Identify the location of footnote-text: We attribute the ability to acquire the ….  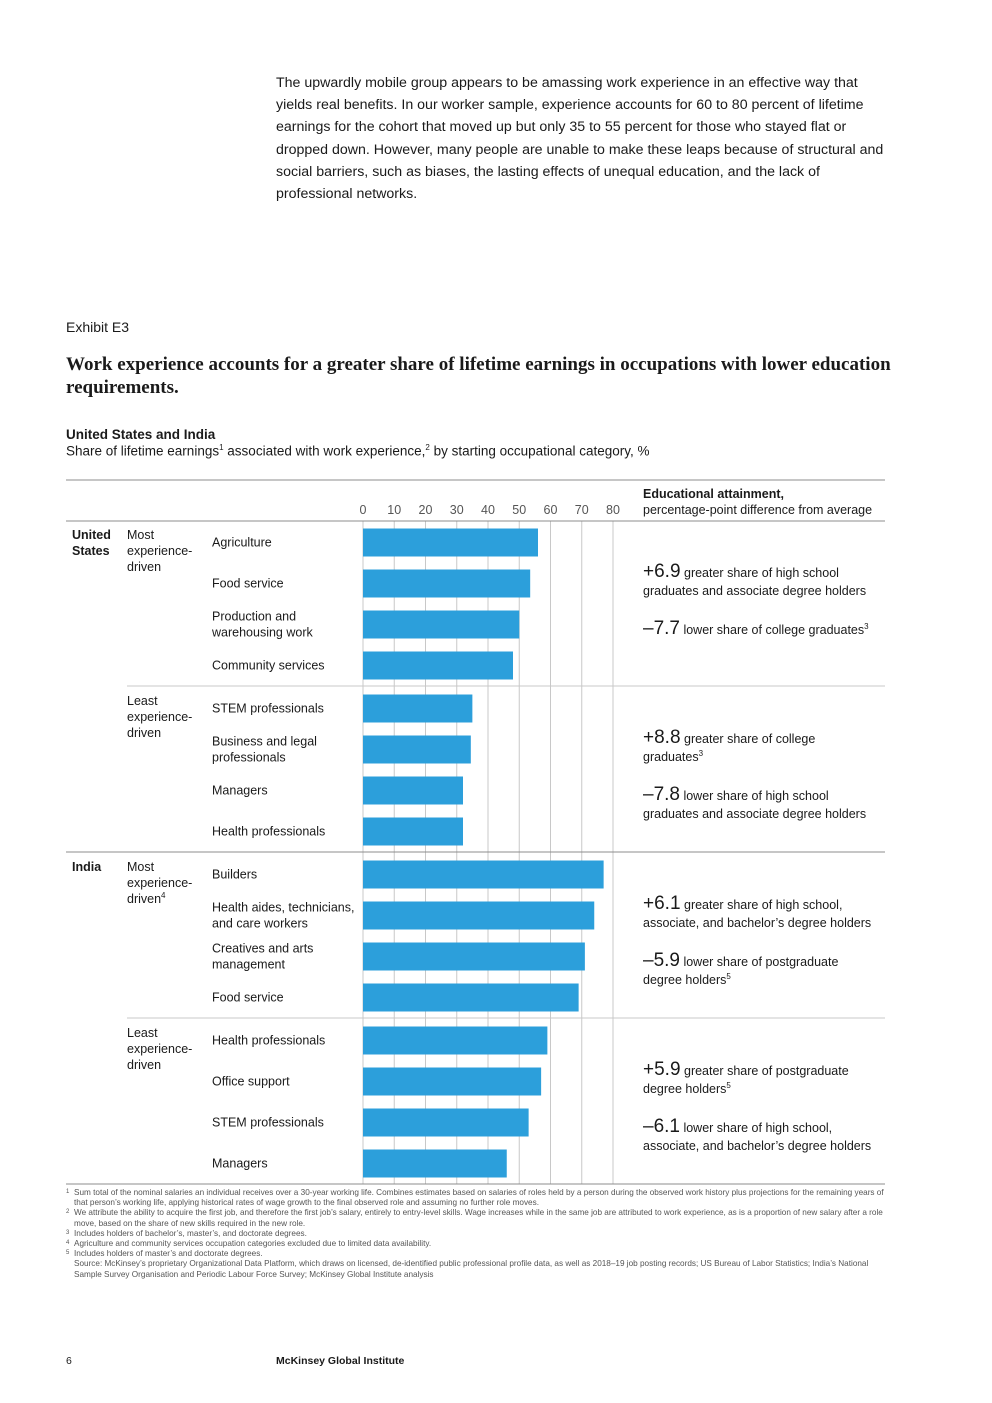
(478, 1218).